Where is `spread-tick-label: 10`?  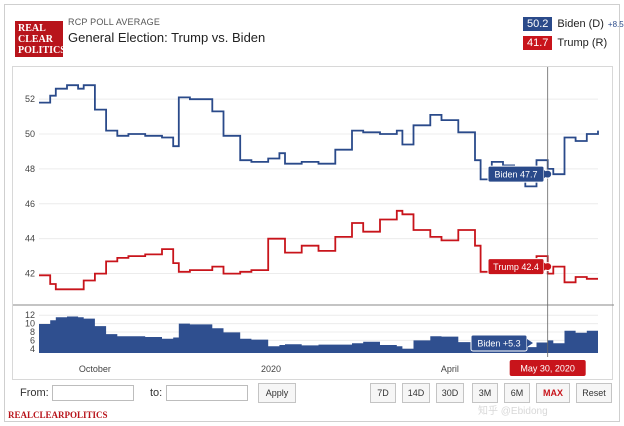
spread-tick-label: 10 is located at coordinates (30, 324).